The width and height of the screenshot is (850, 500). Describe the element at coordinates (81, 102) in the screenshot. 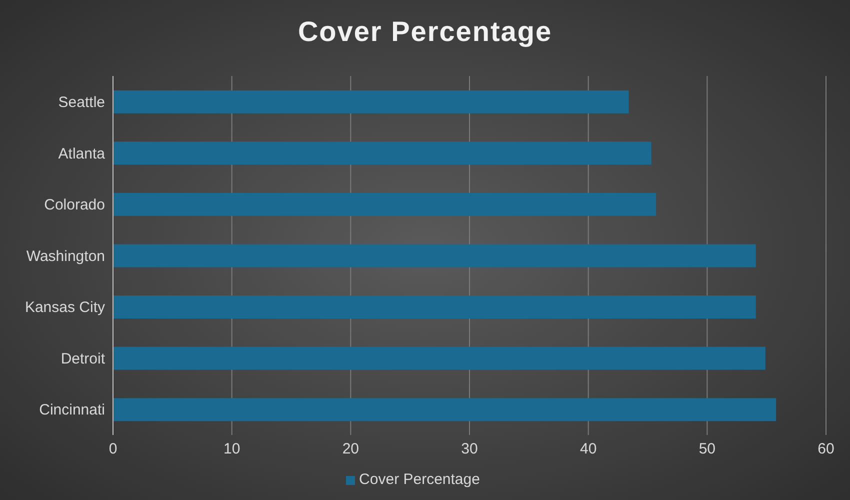

I see `y-tick-label: Seattle` at that location.